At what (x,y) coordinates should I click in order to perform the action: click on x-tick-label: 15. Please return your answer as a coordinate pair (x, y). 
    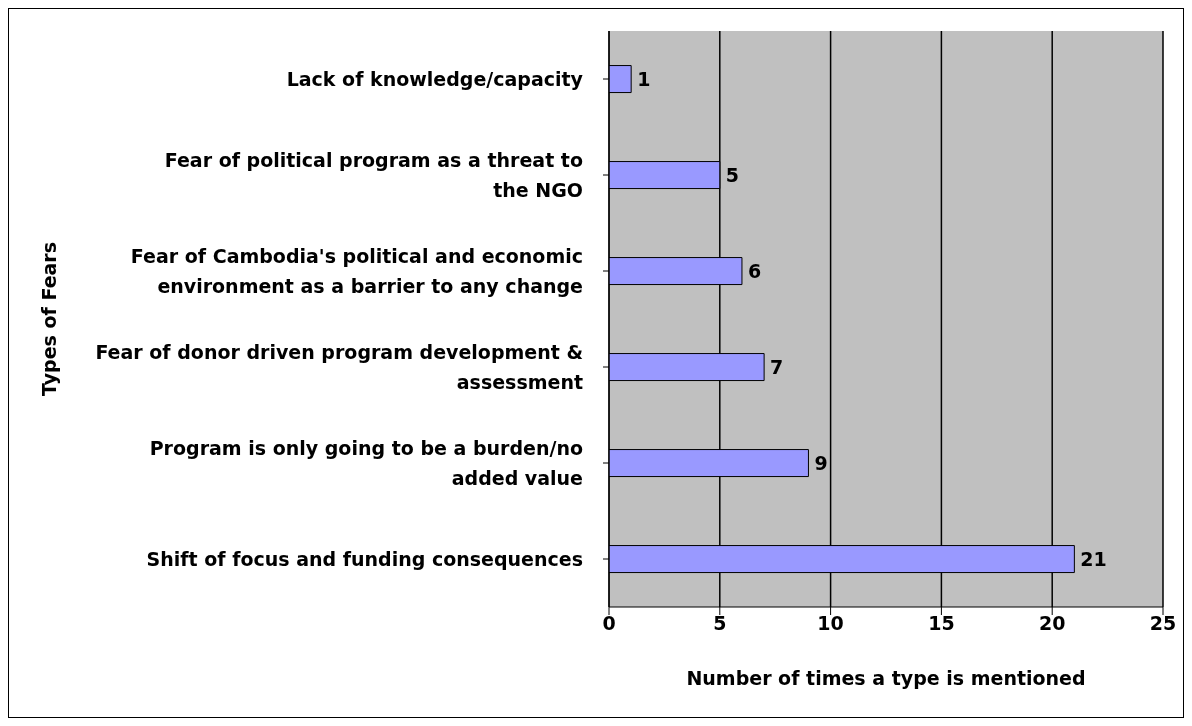
    Looking at the image, I should click on (941, 623).